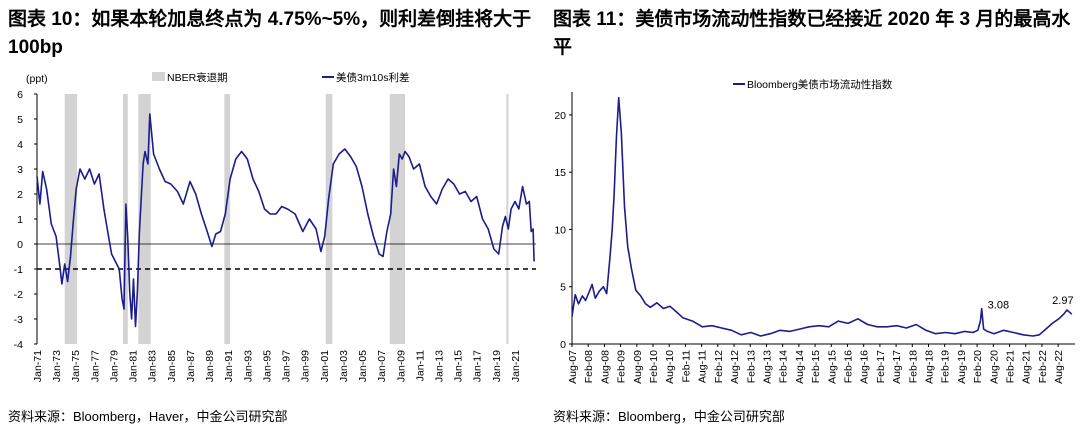 This screenshot has width=1080, height=429. Describe the element at coordinates (148, 416) in the screenshot. I see `figure-10-source: 资料来源：Bloomberg，Haver，中金公司研究部` at that location.